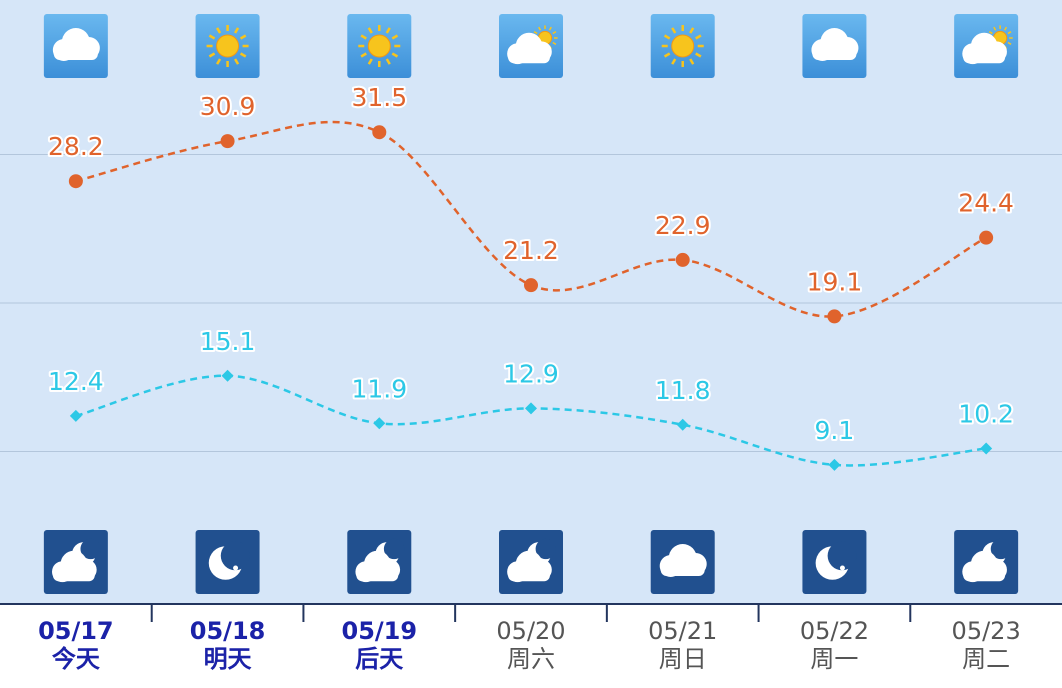  Describe the element at coordinates (531, 659) in the screenshot. I see `weekday-label: 周六` at that location.